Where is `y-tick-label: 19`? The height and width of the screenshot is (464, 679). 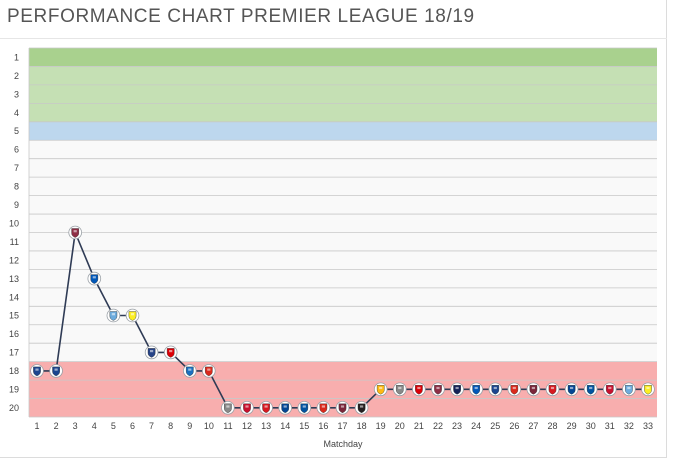 y-tick-label: 19 is located at coordinates (14, 390).